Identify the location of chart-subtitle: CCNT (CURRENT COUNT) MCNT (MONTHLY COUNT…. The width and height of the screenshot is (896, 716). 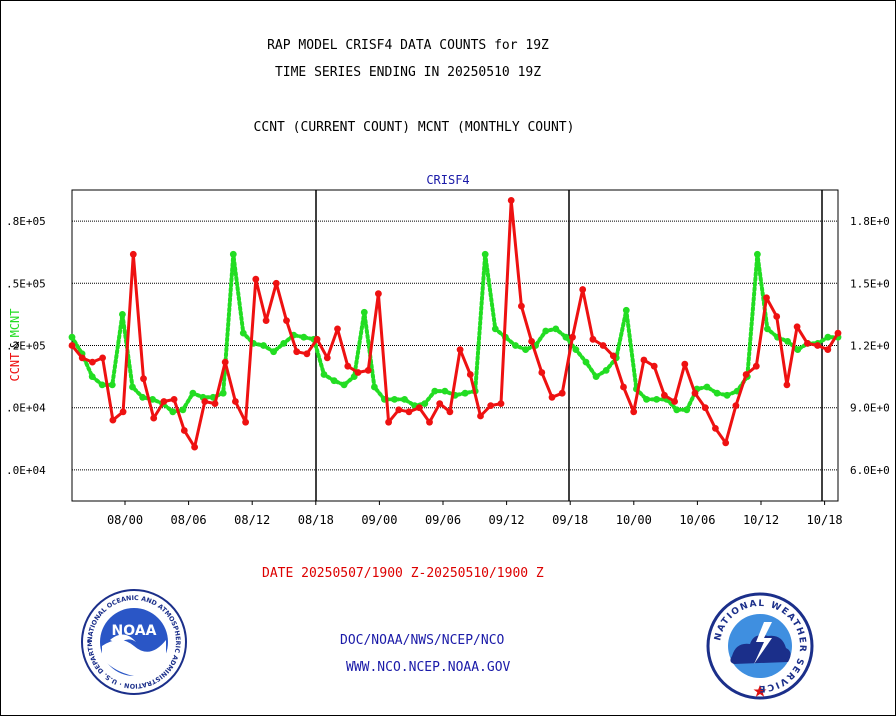
(414, 127).